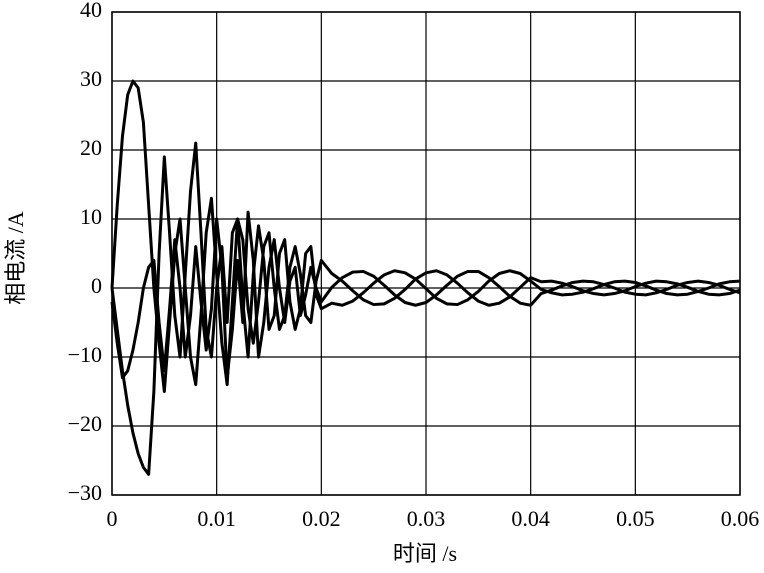 The image size is (764, 573). I want to click on x-tick-label: 0.05, so click(635, 518).